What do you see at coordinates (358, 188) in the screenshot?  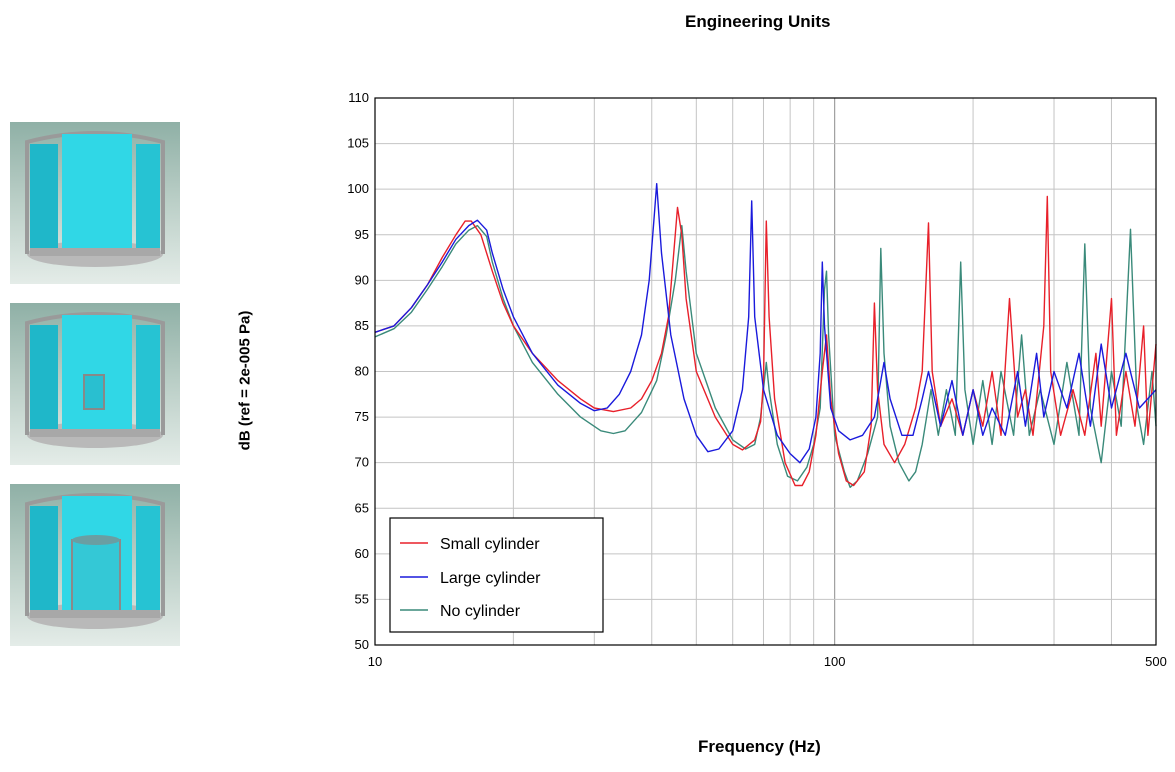 I see `y-tick-label: 100` at bounding box center [358, 188].